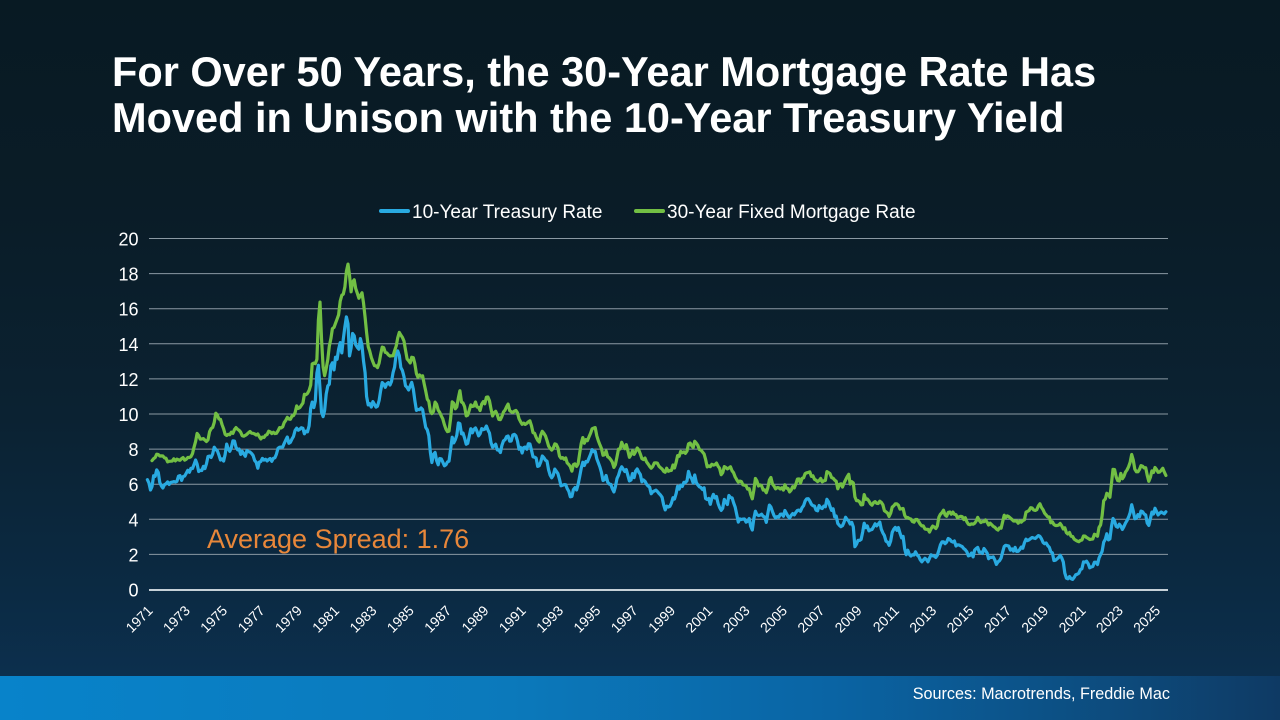  I want to click on svg-text: 16, so click(128, 310).